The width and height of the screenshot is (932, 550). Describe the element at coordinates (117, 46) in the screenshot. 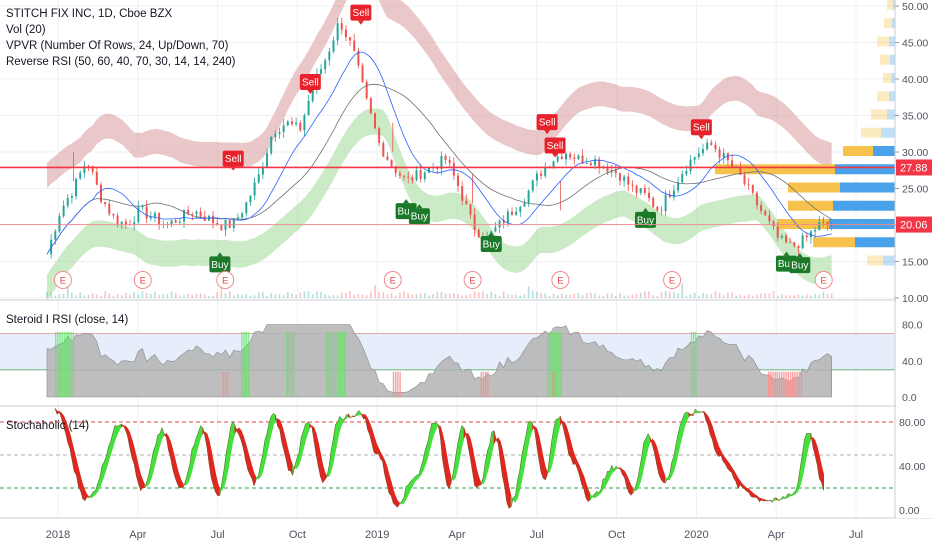

I see `legend-vpvr: VPVR (Number Of Rows, 24, Up/Down, 70)` at that location.